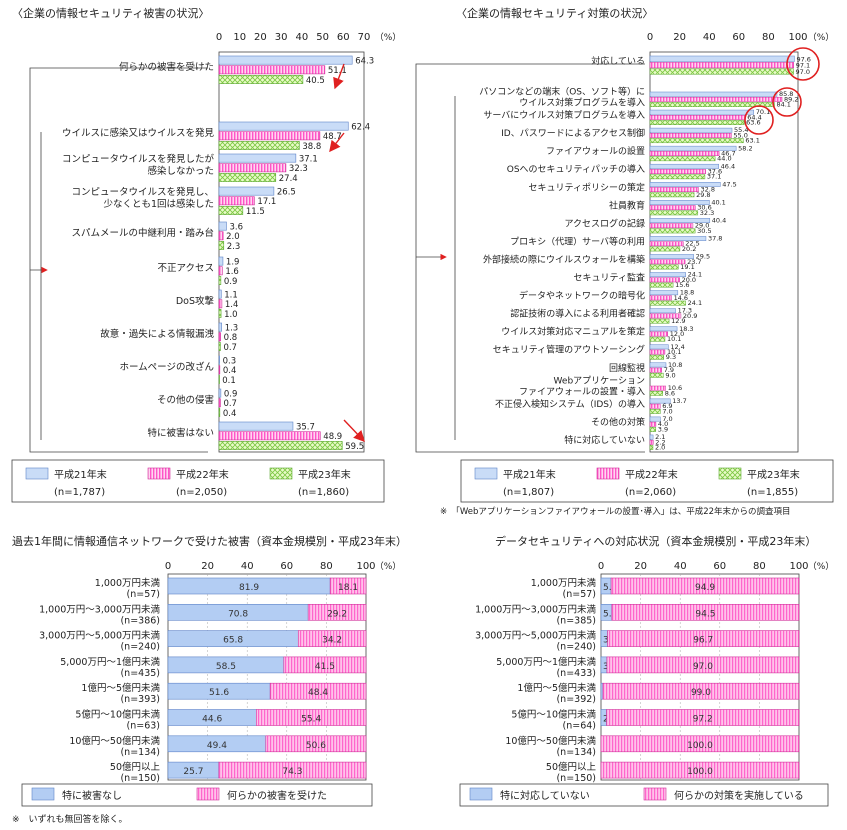 This screenshot has height=830, width=847. I want to click on data-label: 8.6, so click(670, 393).